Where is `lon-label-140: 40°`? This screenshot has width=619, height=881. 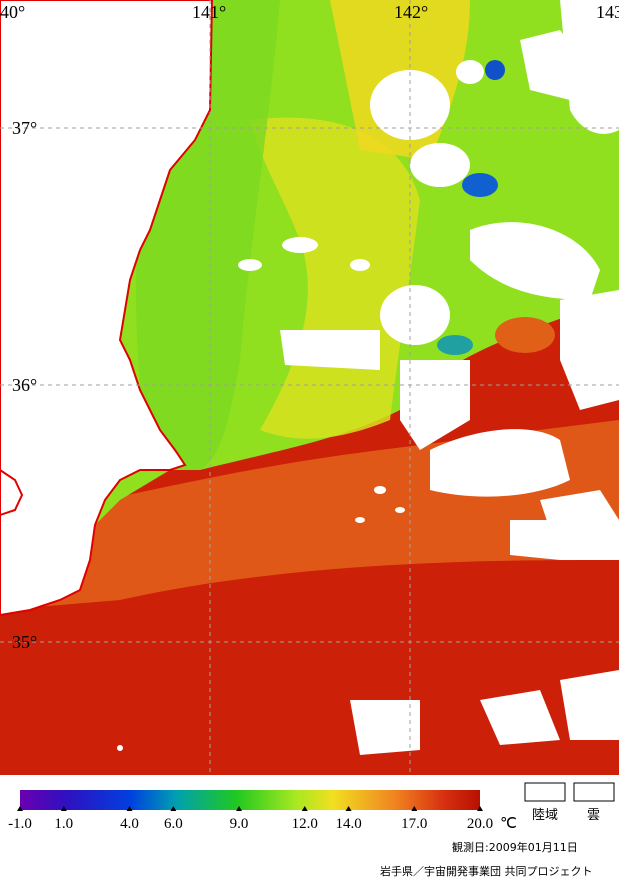 lon-label-140: 40° is located at coordinates (12, 12).